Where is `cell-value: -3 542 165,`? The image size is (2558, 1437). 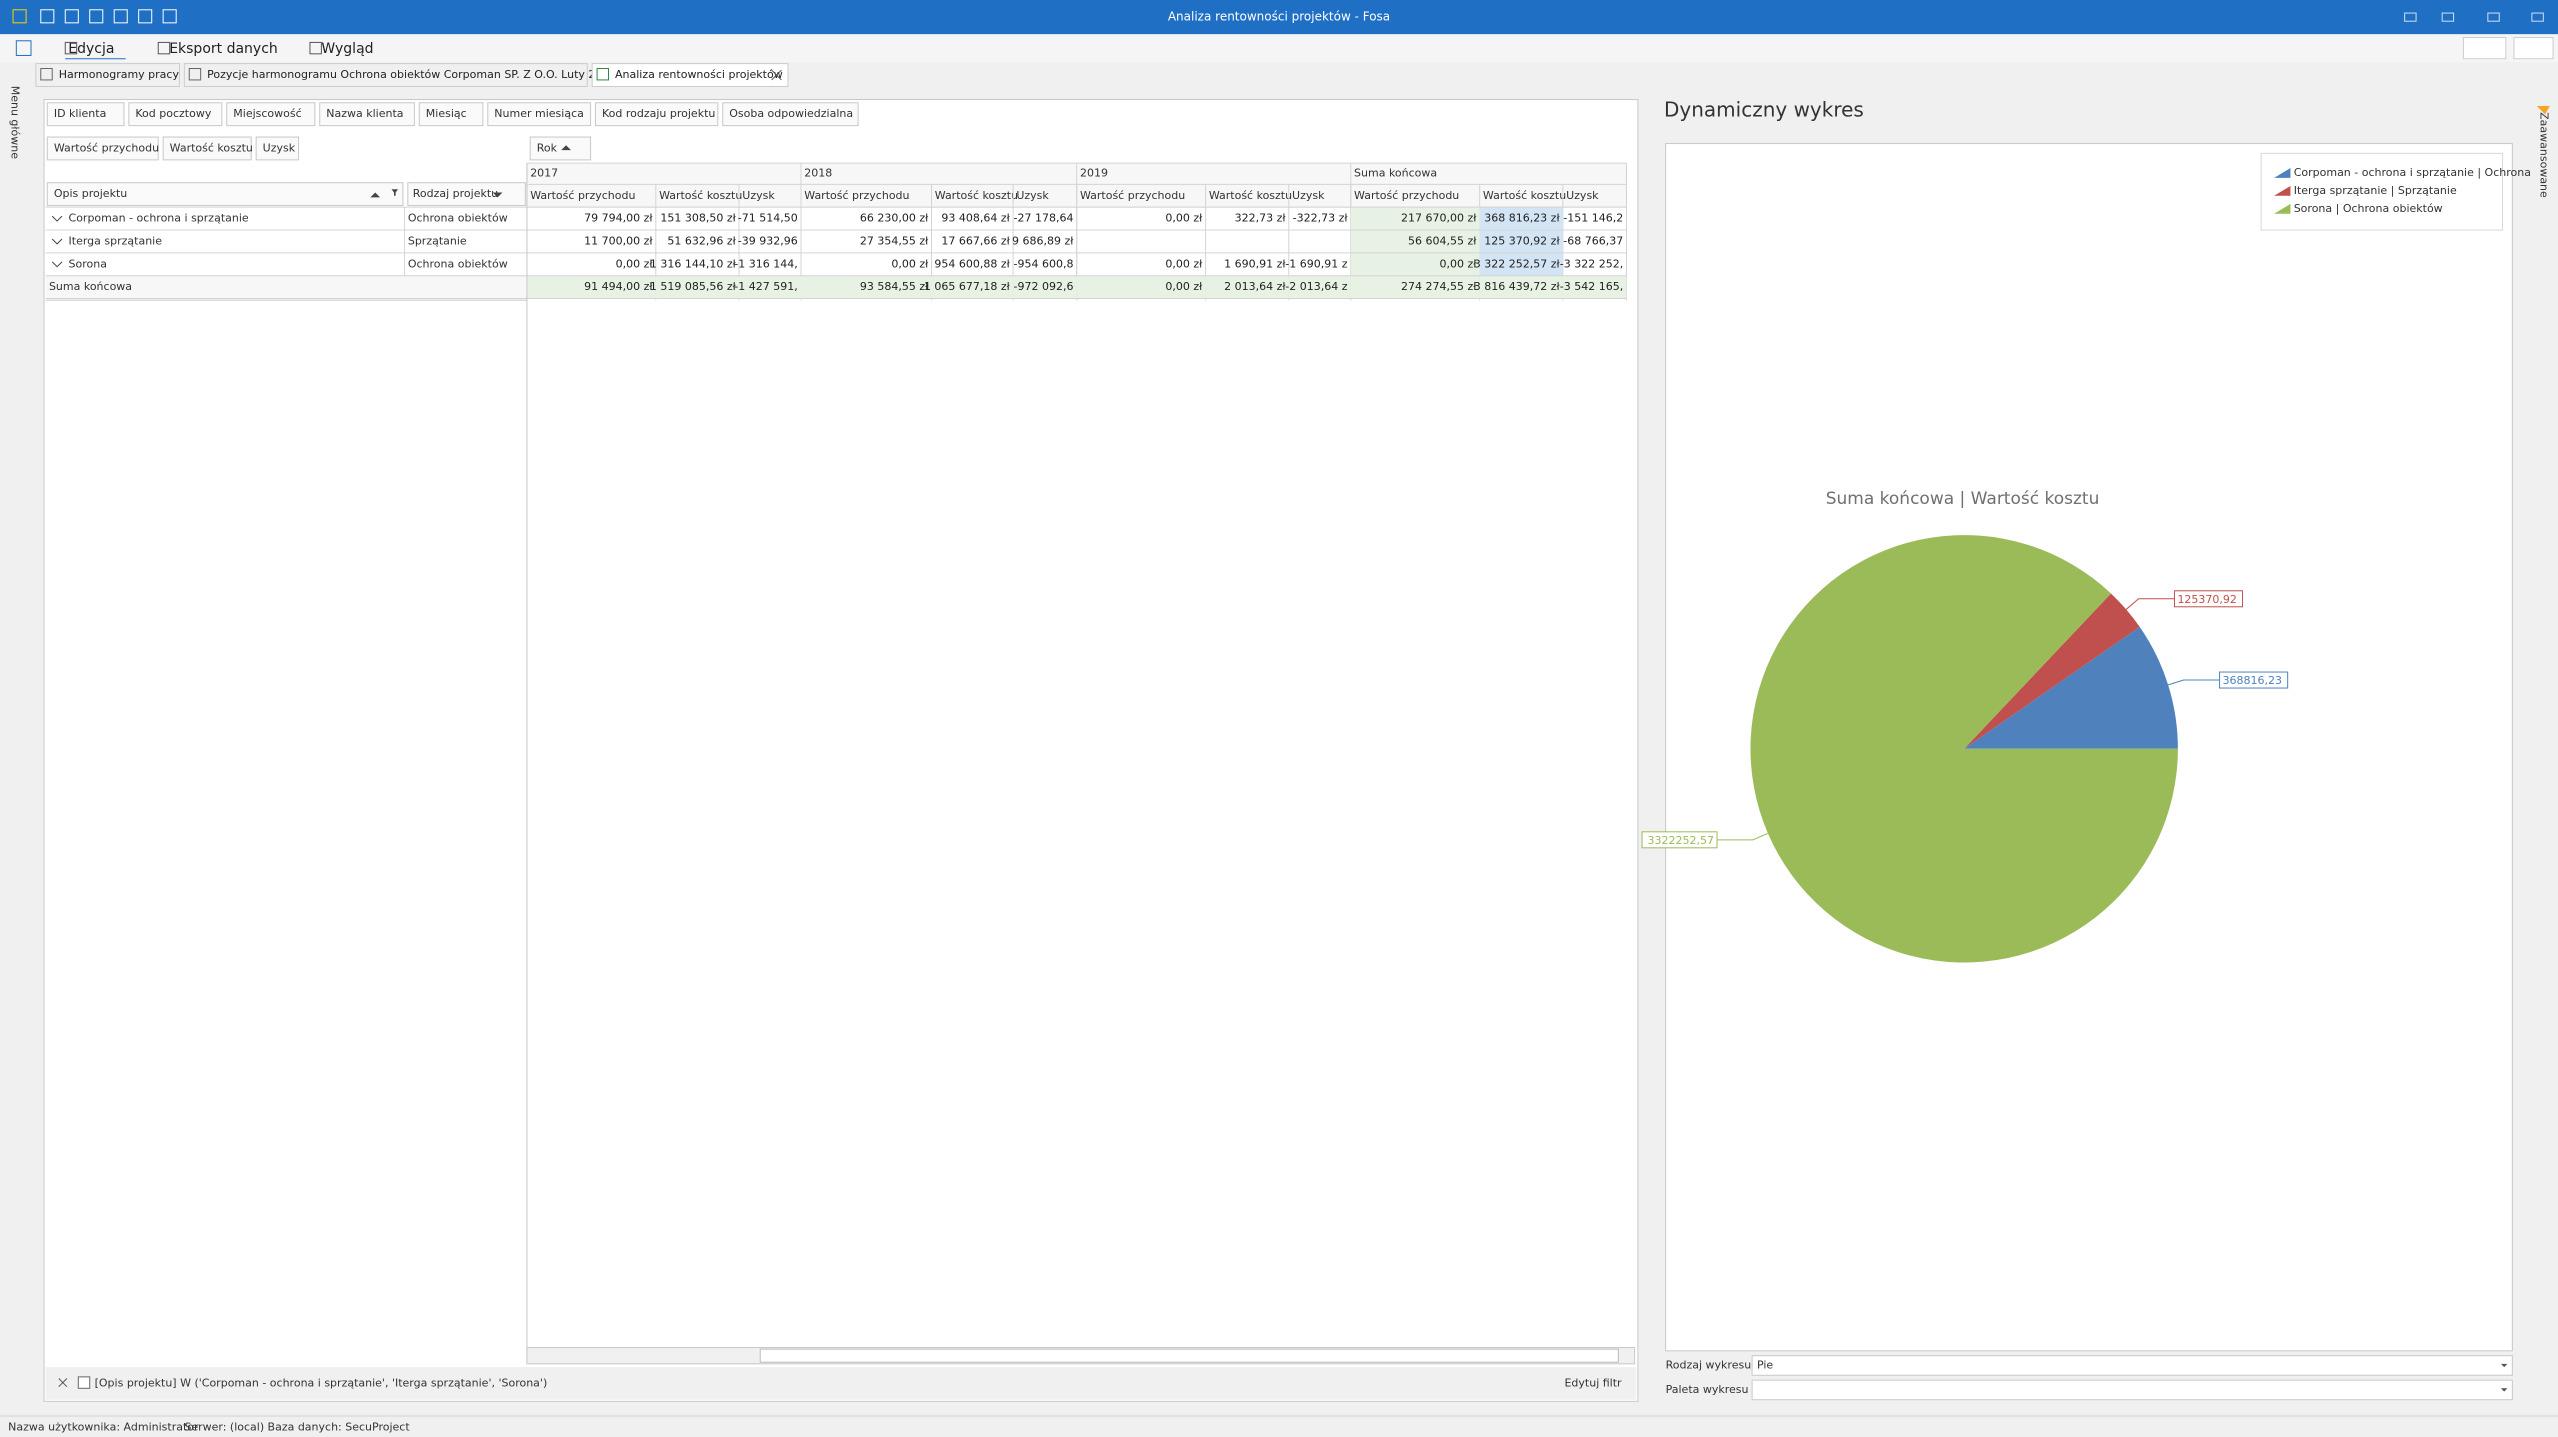 cell-value: -3 542 165, is located at coordinates (1591, 286).